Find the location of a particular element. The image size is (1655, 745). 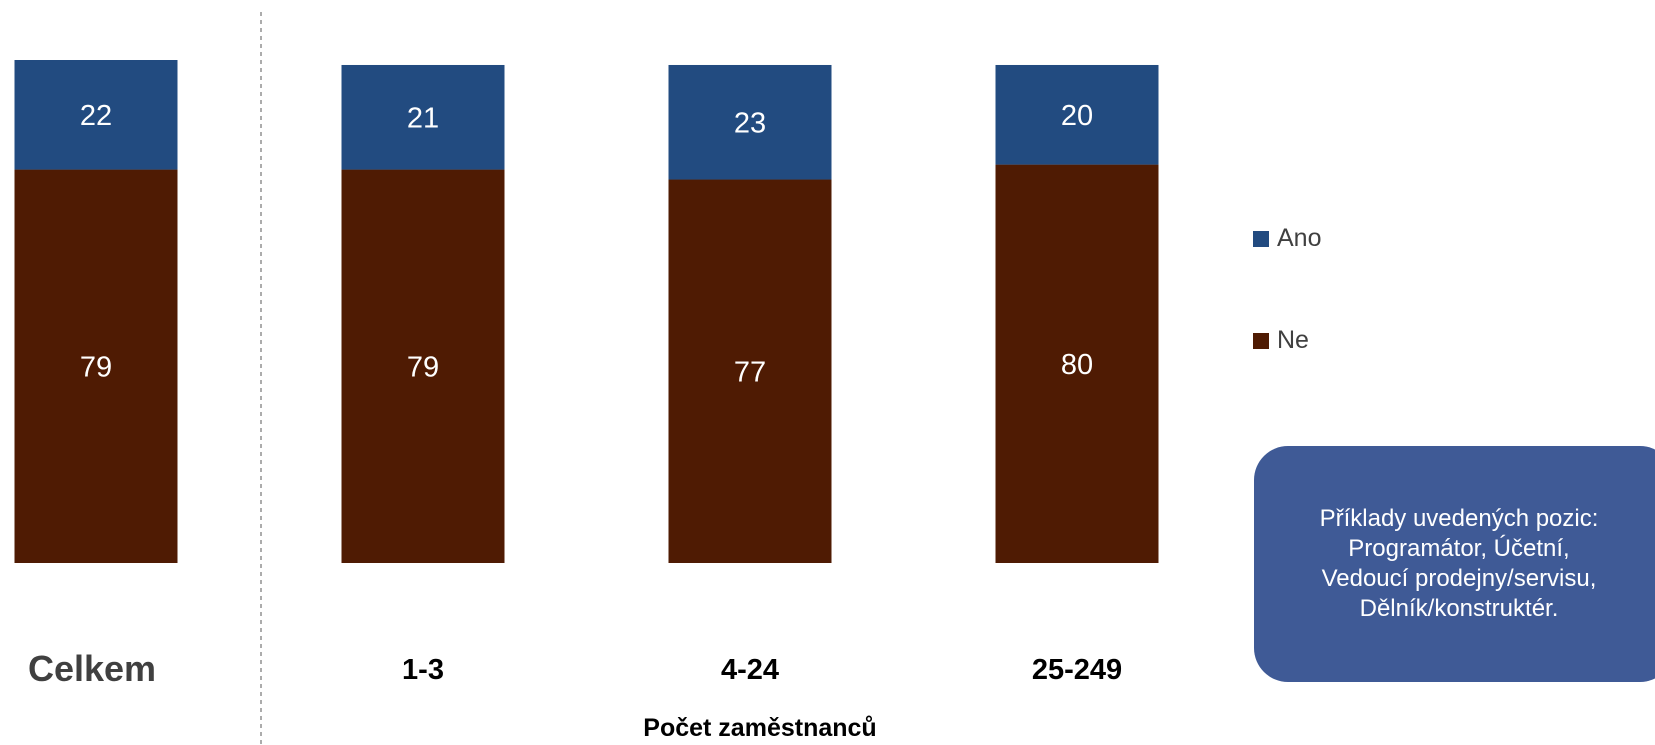

bar-ano-Celkem is located at coordinates (96, 115).